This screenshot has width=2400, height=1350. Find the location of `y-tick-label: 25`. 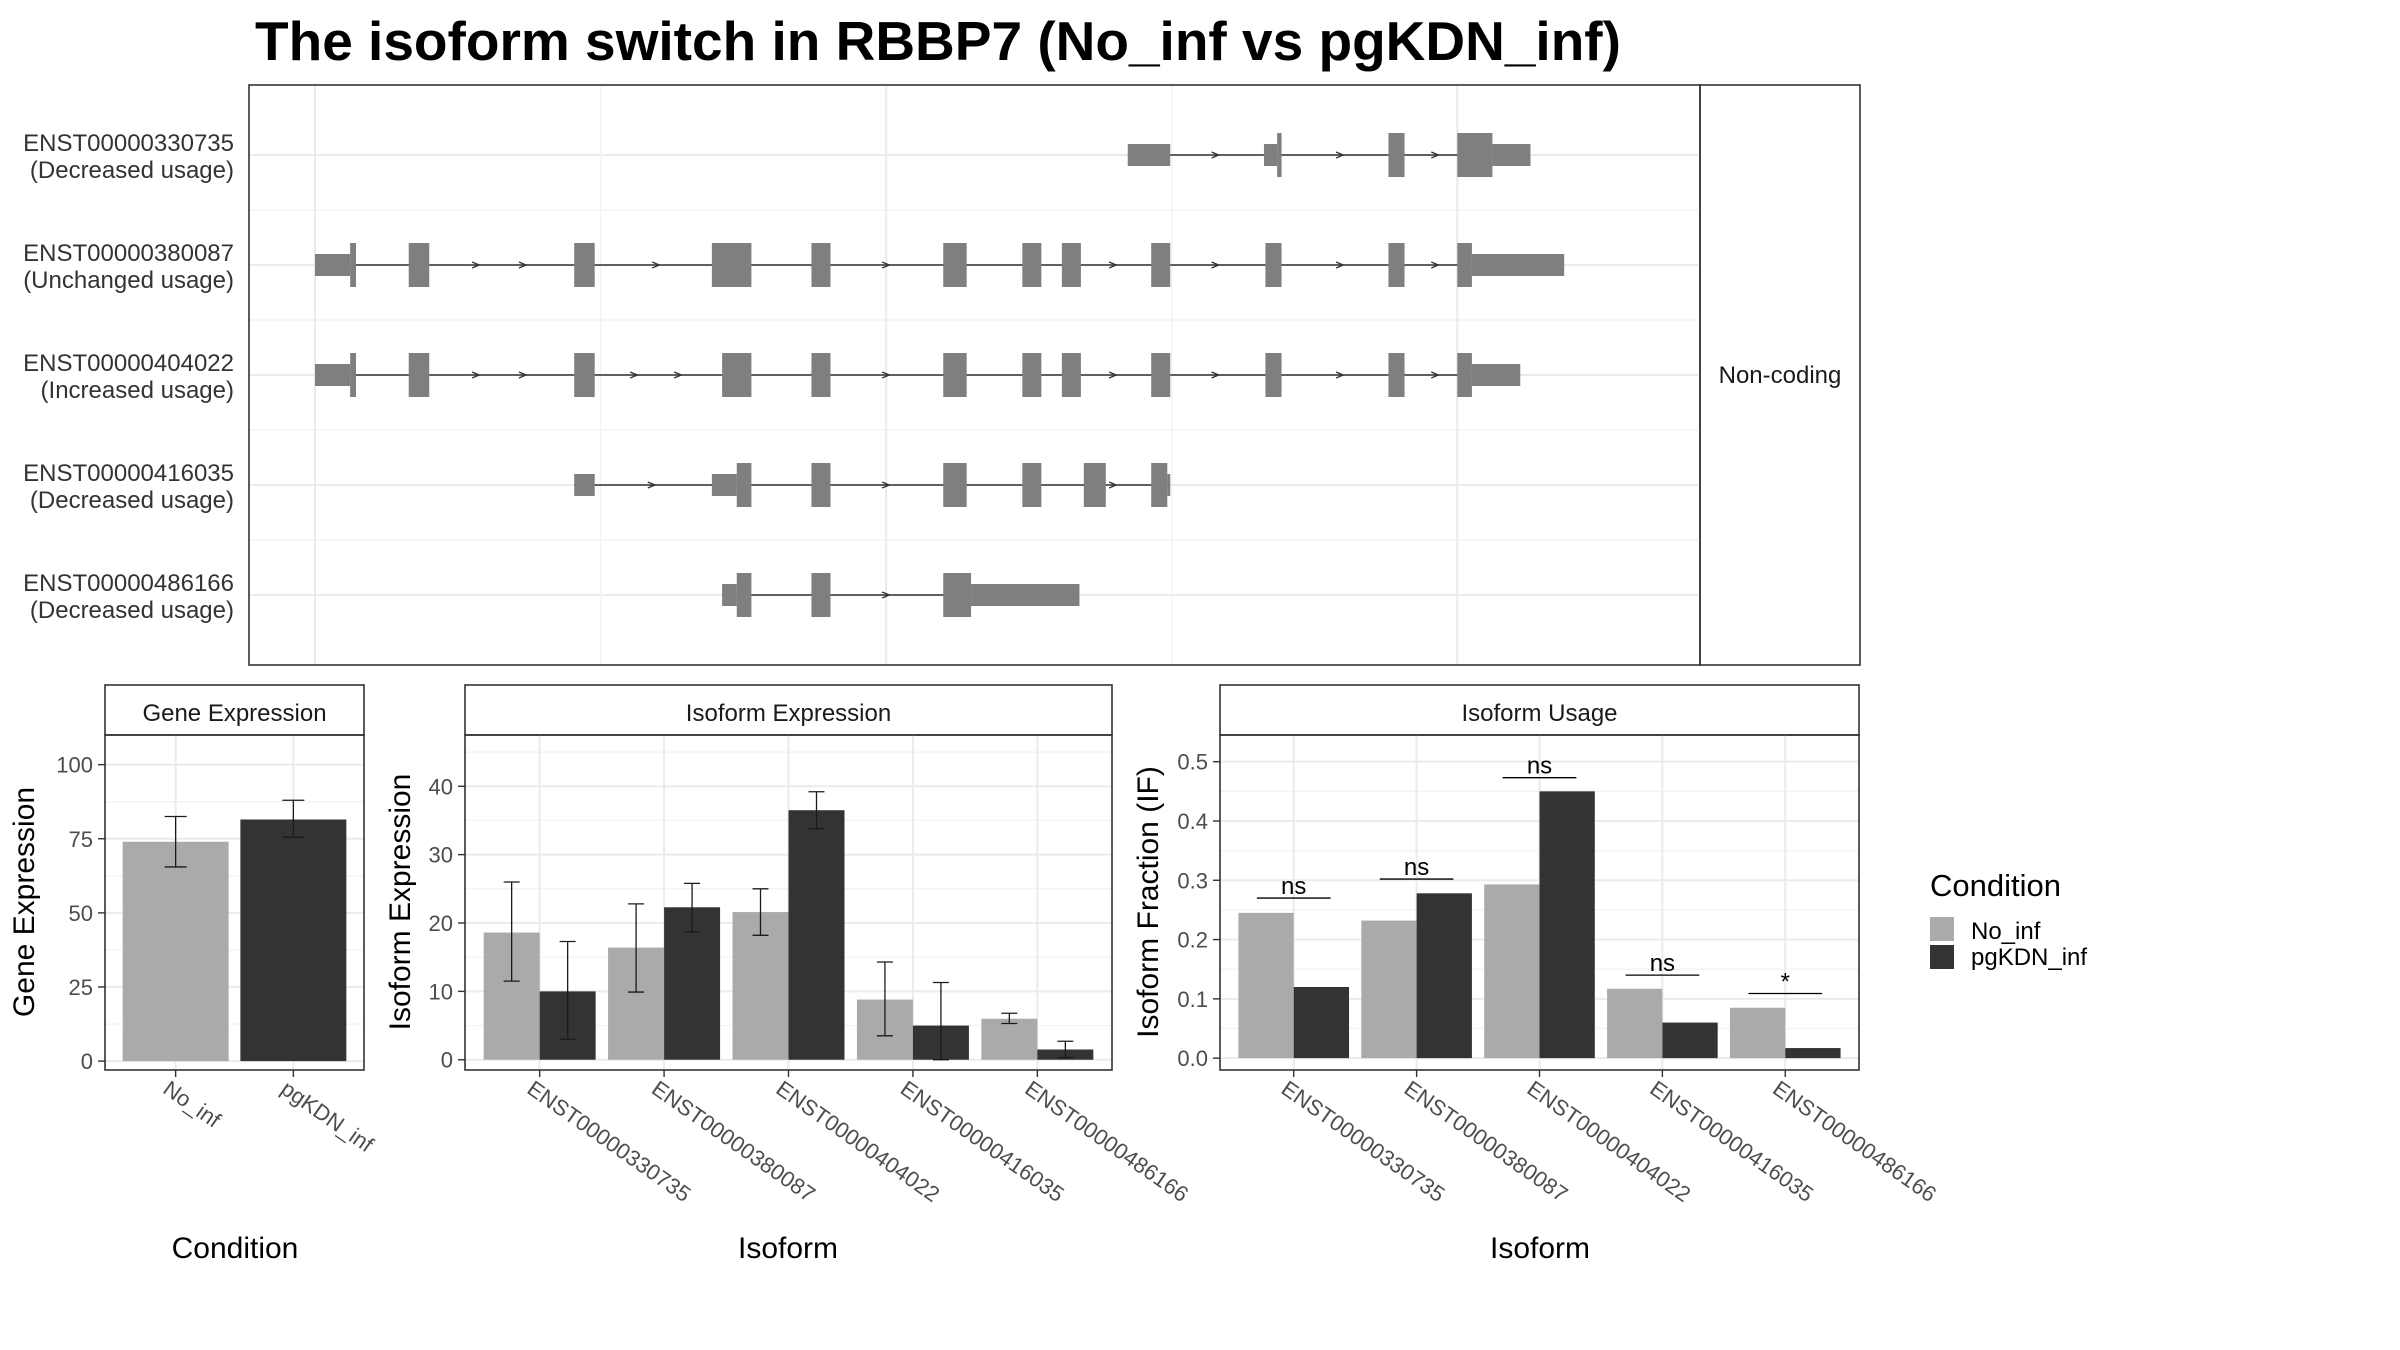

y-tick-label: 25 is located at coordinates (81, 987).